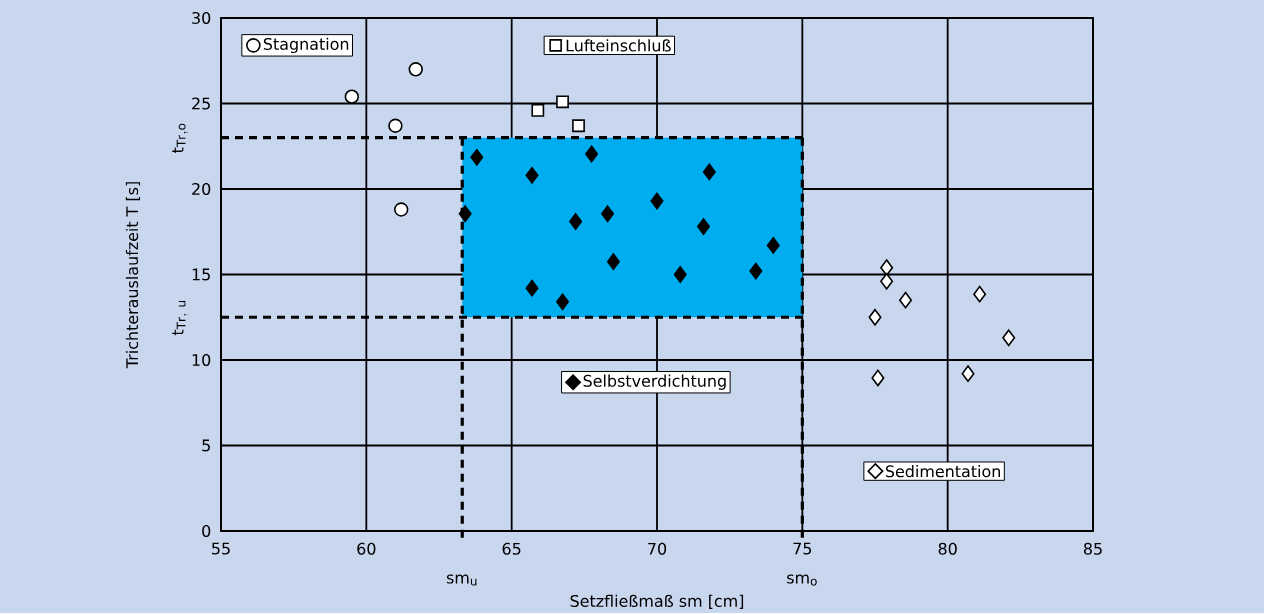  I want to click on y-tick-label: 25, so click(201, 103).